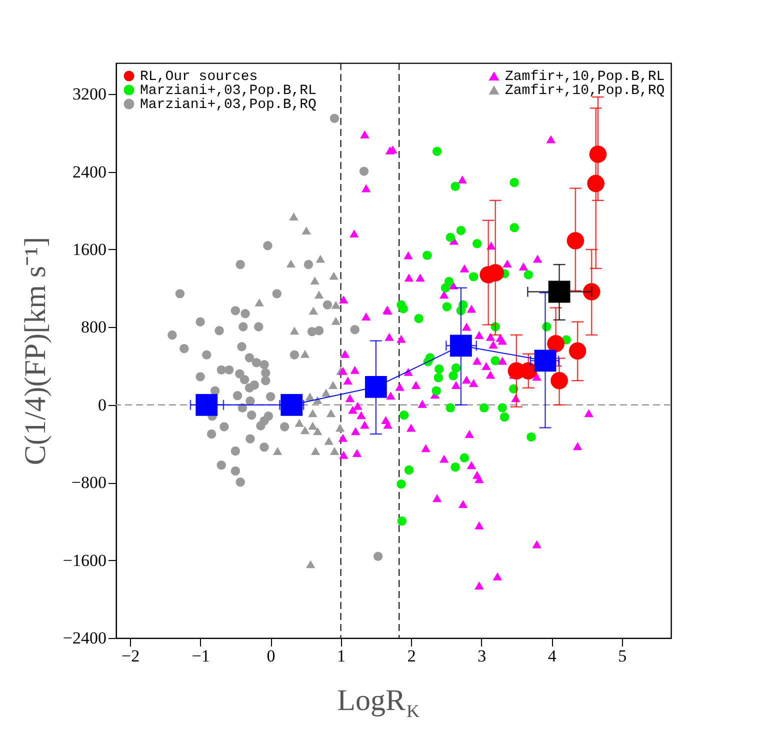 The height and width of the screenshot is (752, 766). I want to click on x-tick-label: 2, so click(411, 656).